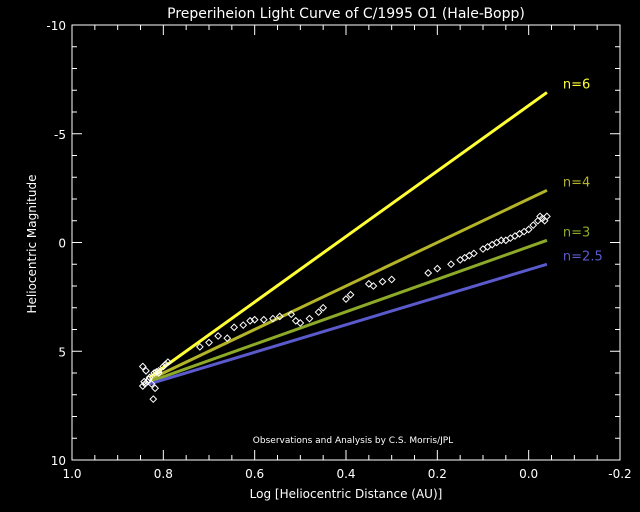  I want to click on y-tick-label: -5, so click(60, 135).